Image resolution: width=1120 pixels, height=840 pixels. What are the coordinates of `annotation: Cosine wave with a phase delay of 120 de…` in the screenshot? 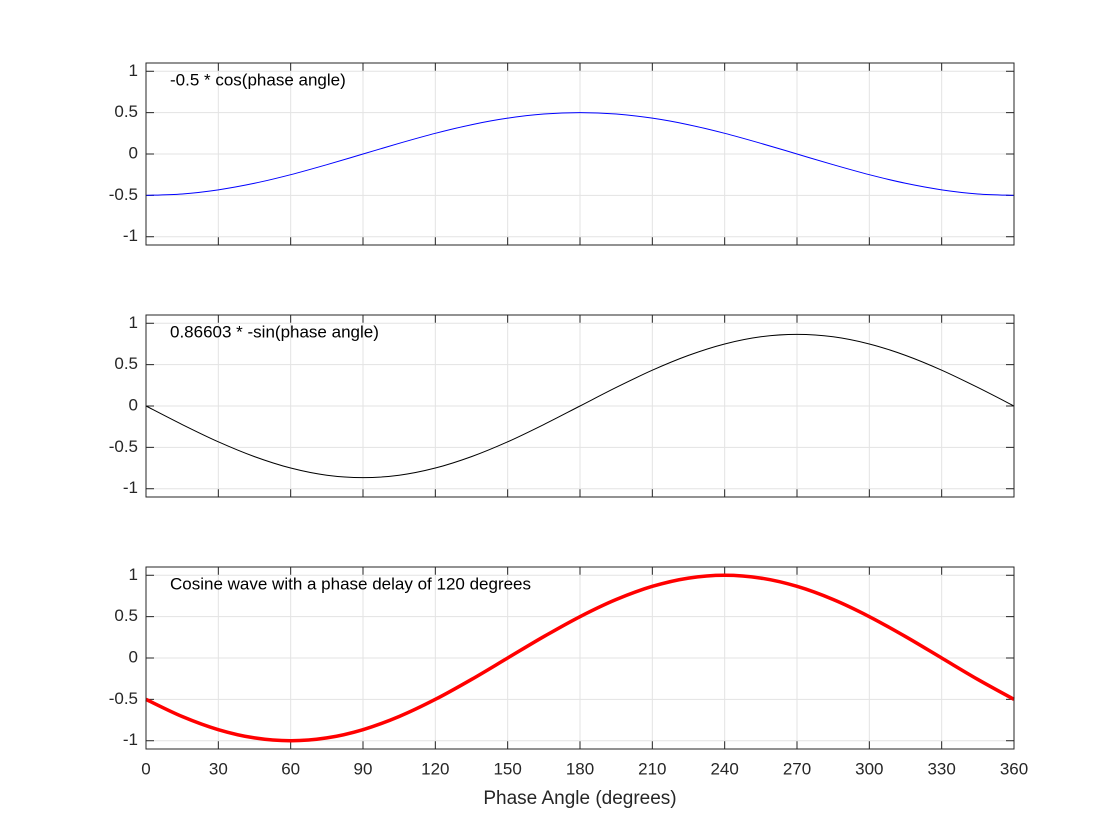 It's located at (350, 583).